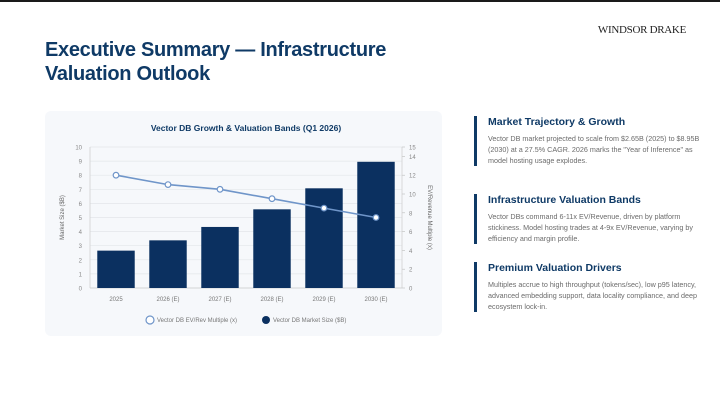 This screenshot has height=405, width=720. Describe the element at coordinates (246, 196) in the screenshot. I see `line-series` at that location.